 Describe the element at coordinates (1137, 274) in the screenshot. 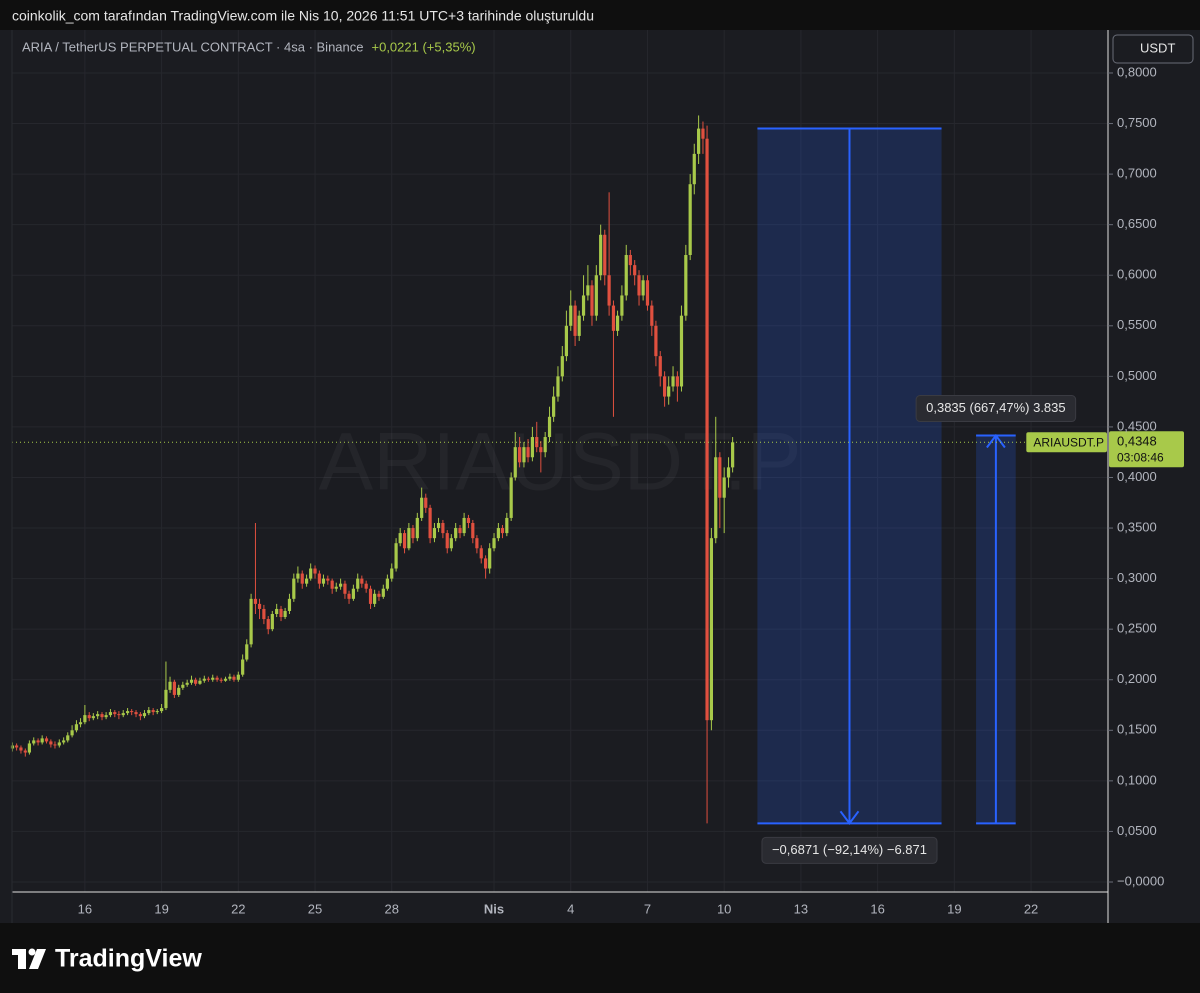

I see `y-tick-label: 0,6000` at that location.